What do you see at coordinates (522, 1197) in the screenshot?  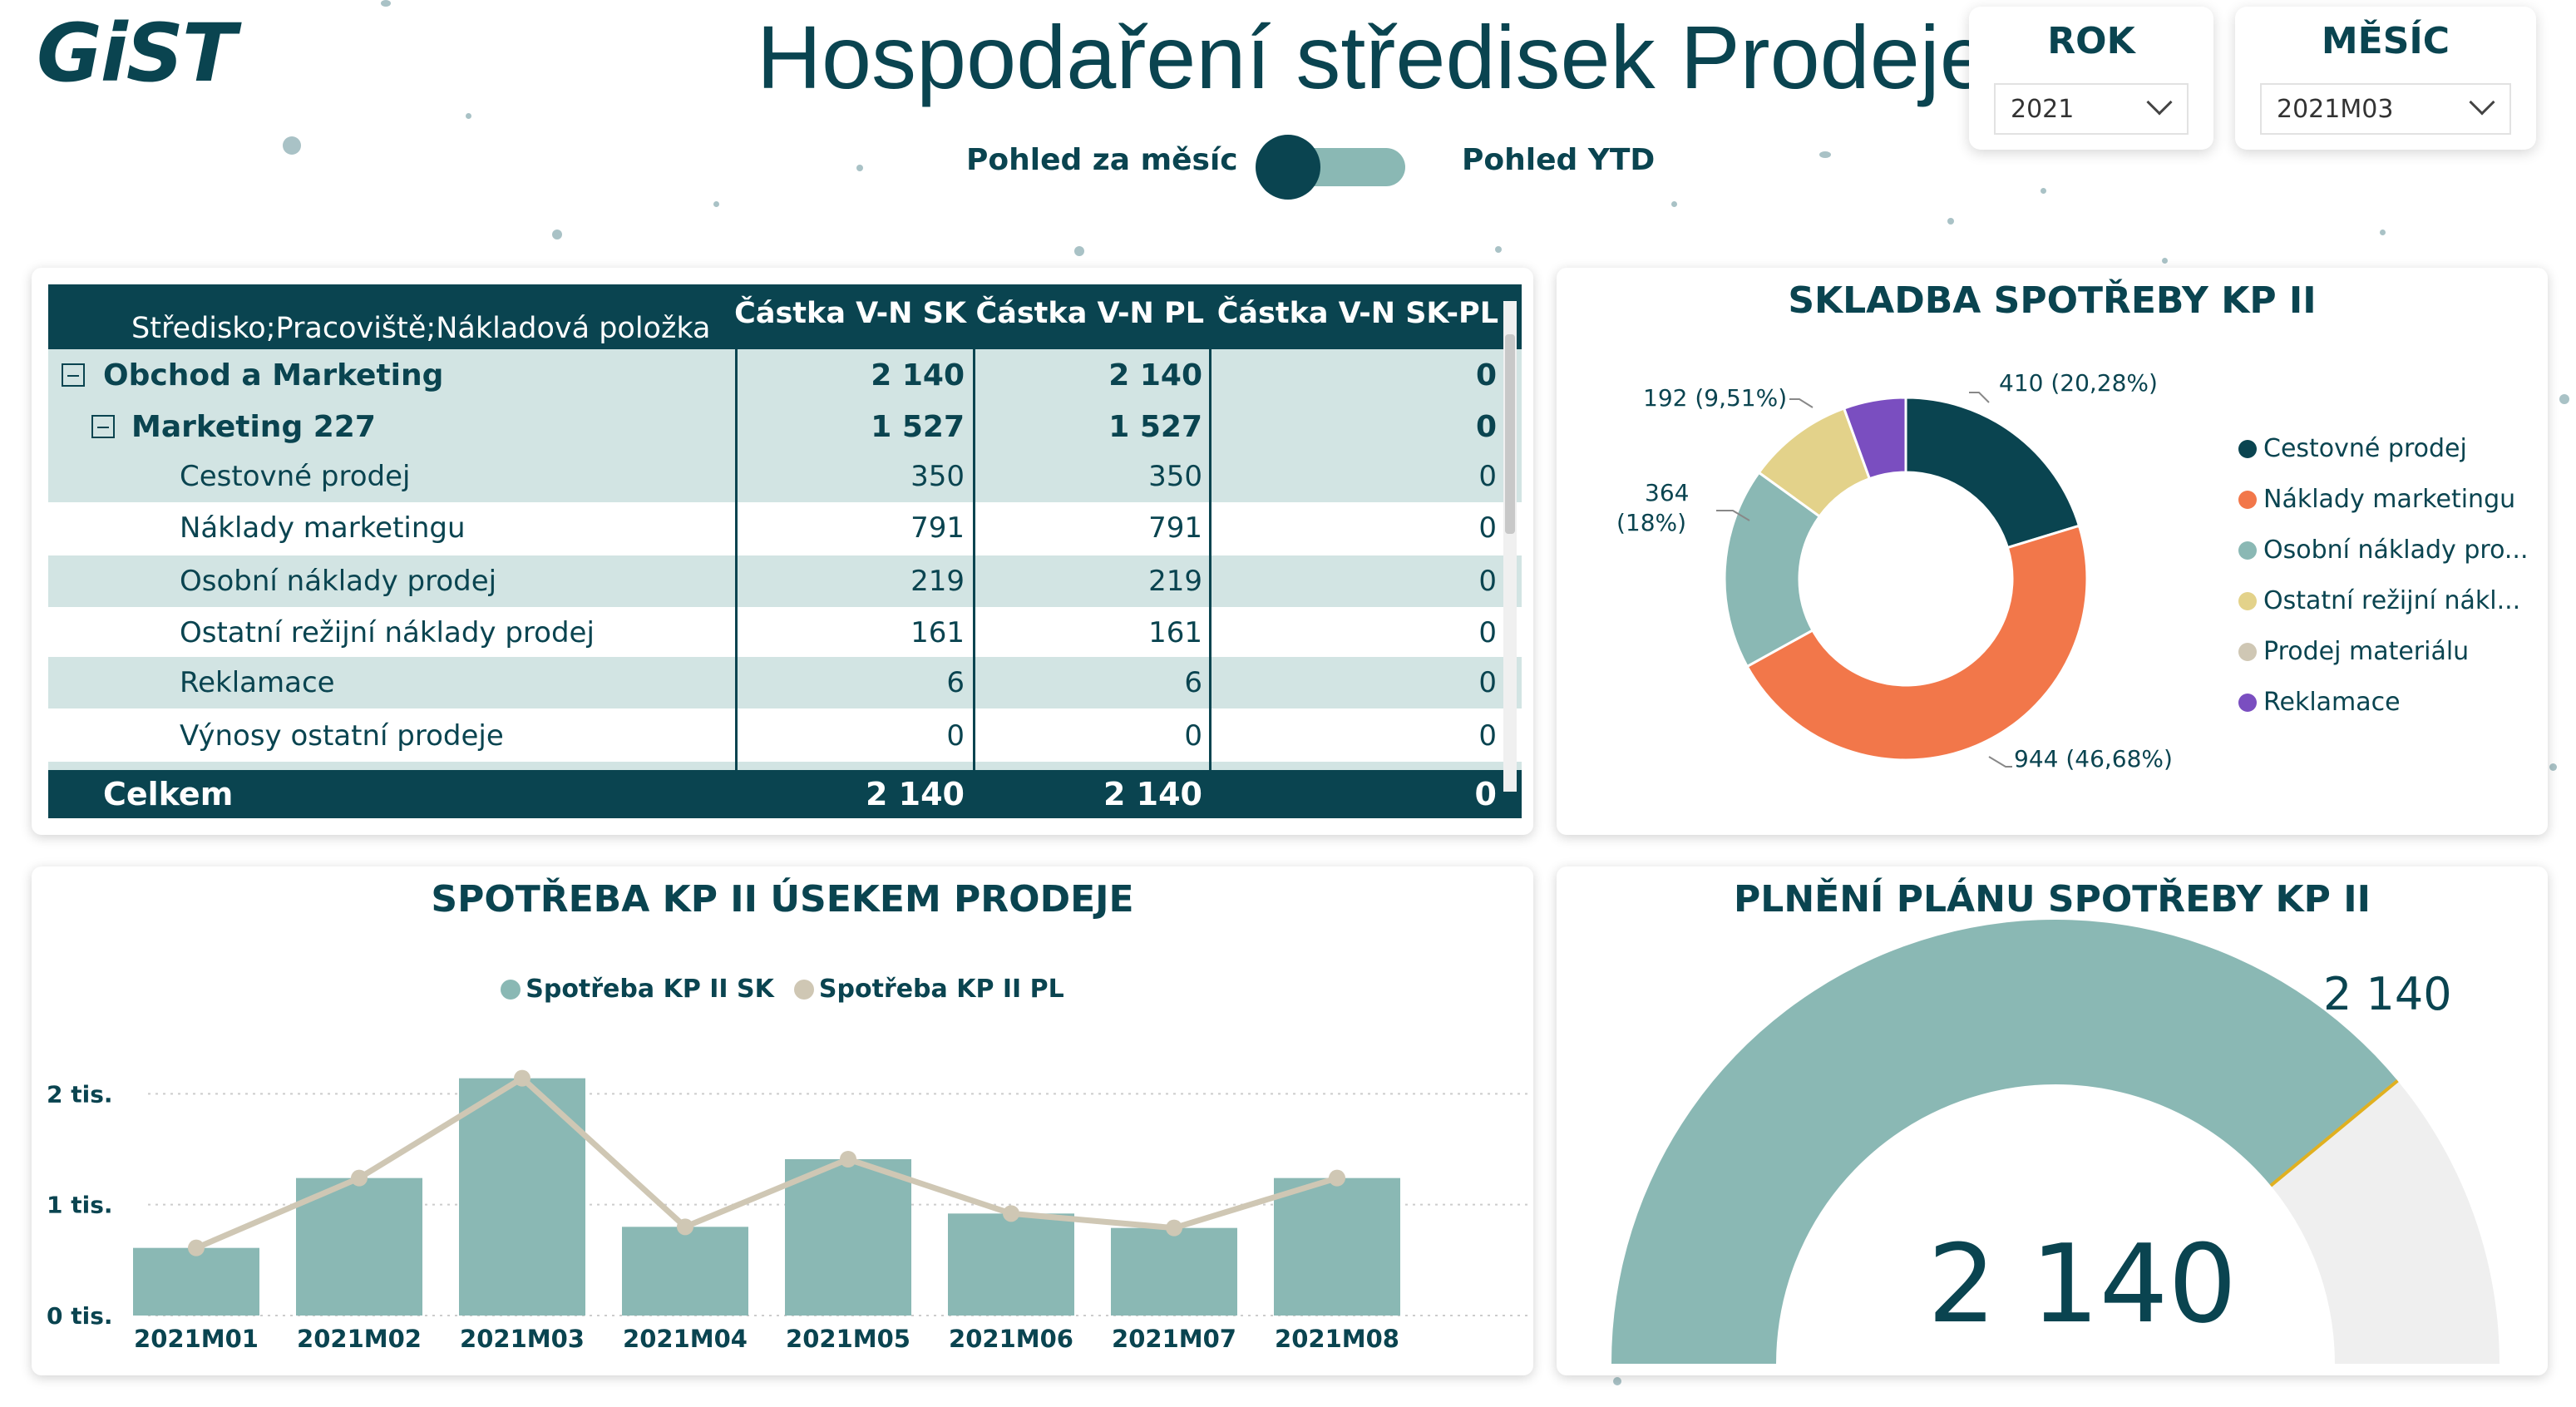 I see `bar-2021M03` at bounding box center [522, 1197].